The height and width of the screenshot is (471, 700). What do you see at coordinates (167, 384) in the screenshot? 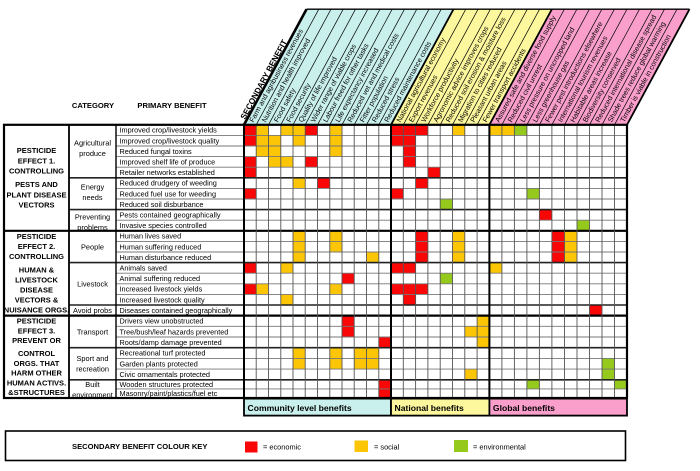
I see `svg-text: Wooden structures protected` at bounding box center [167, 384].